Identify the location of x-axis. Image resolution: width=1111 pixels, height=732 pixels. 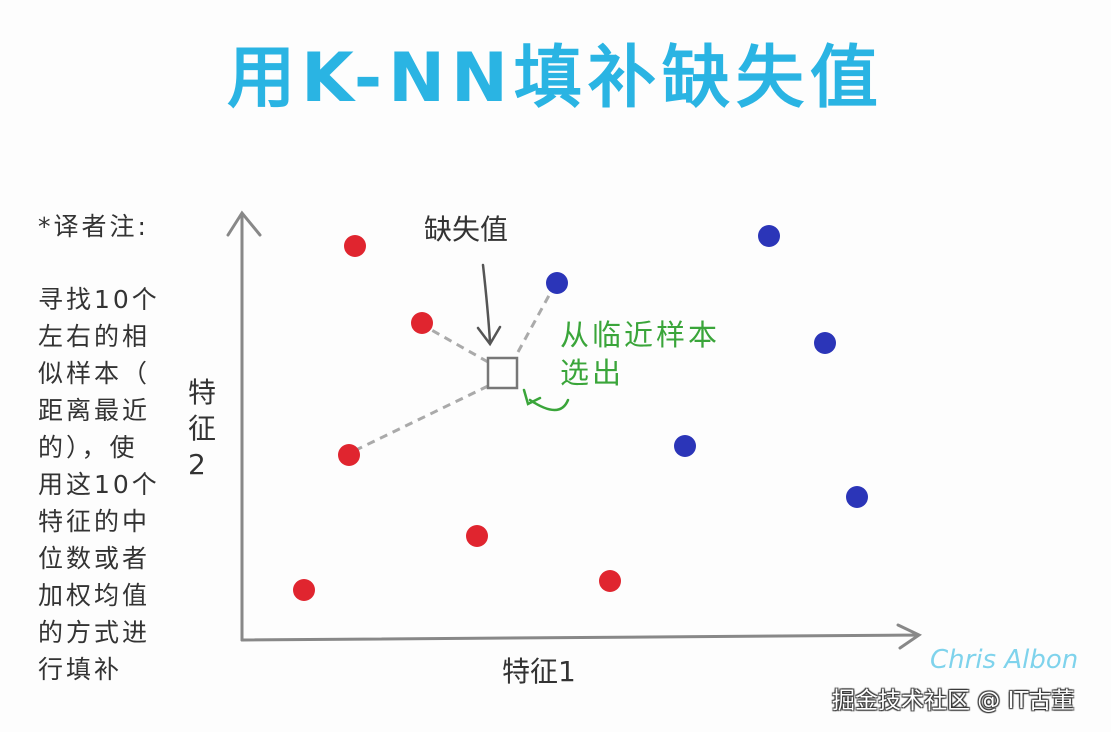
(581, 636).